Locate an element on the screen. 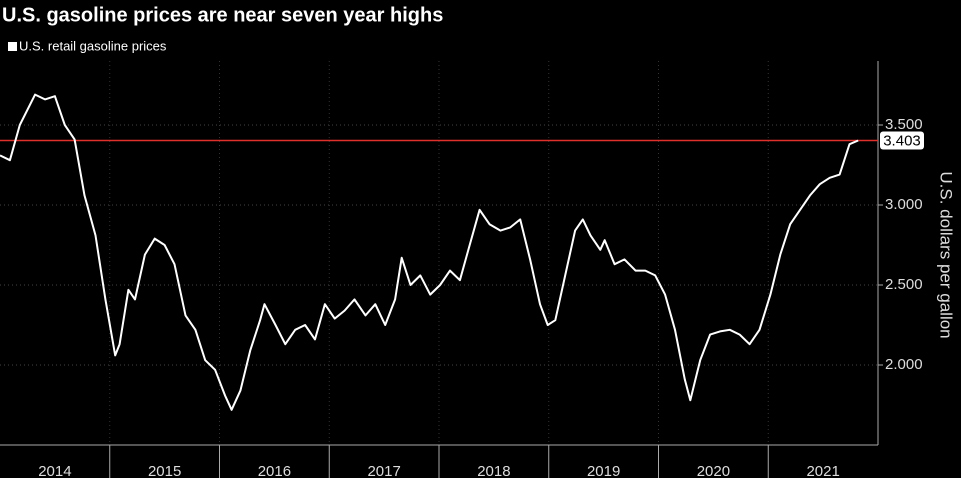 The width and height of the screenshot is (961, 478). y-tick-label: 2.500 is located at coordinates (904, 284).